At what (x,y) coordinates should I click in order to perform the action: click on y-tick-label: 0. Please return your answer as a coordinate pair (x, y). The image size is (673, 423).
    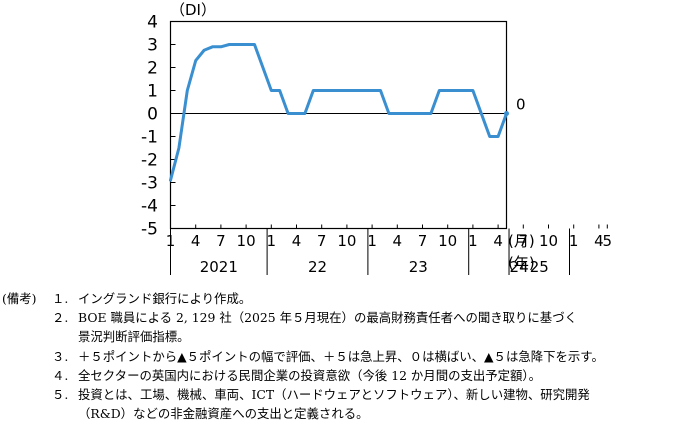
    Looking at the image, I should click on (152, 115).